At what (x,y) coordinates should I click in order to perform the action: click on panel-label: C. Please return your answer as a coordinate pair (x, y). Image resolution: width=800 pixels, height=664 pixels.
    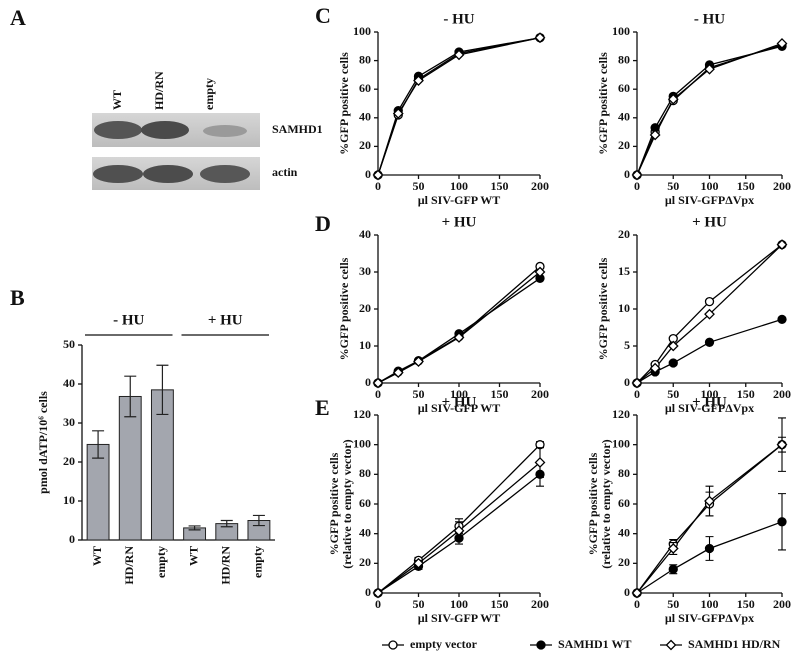
    Looking at the image, I should click on (323, 15).